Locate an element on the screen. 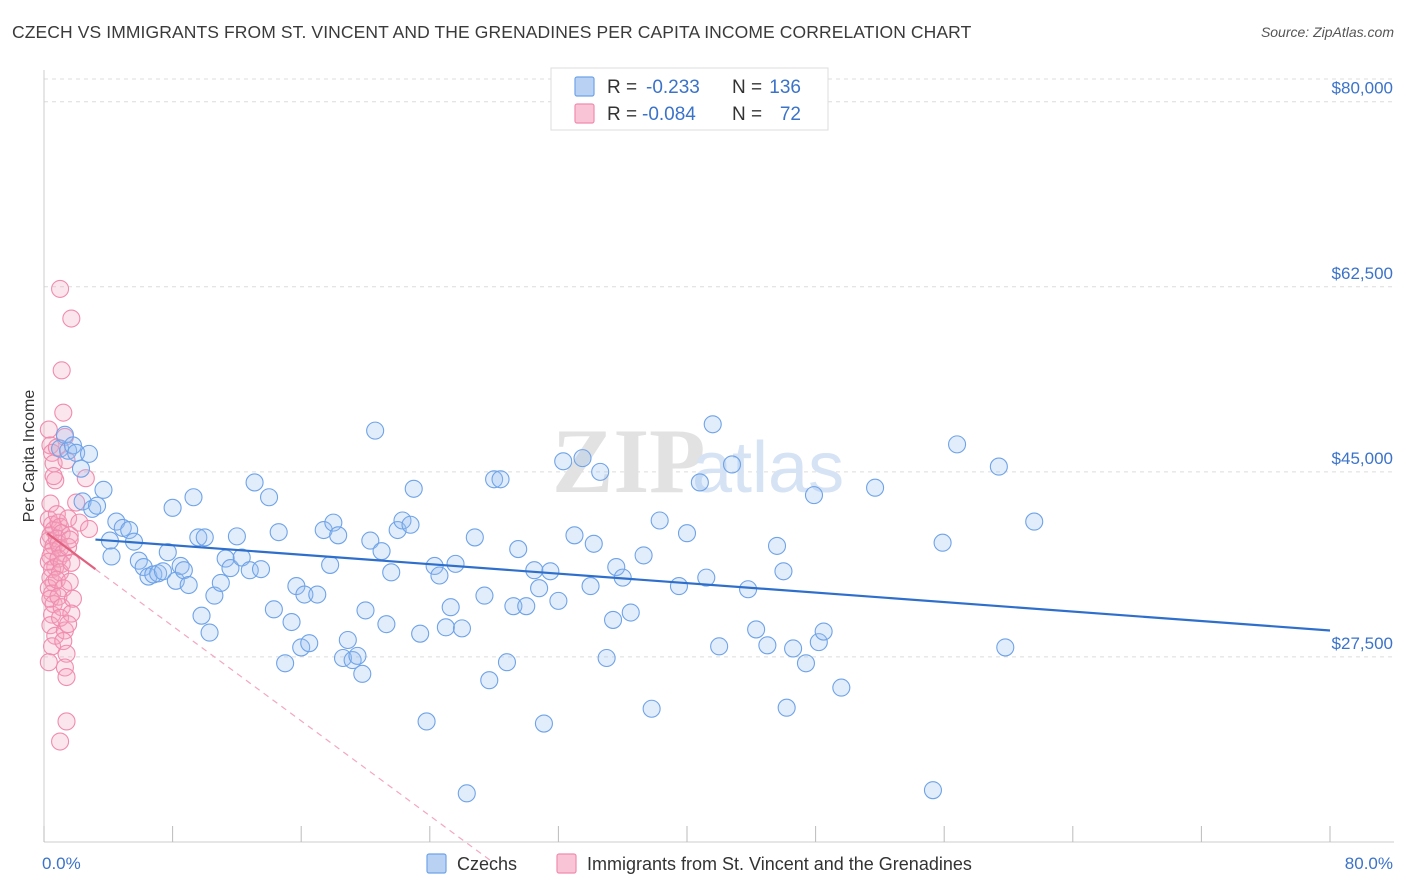 Image resolution: width=1406 pixels, height=892 pixels. y-tick-label-3: $27,500 is located at coordinates (1362, 643).